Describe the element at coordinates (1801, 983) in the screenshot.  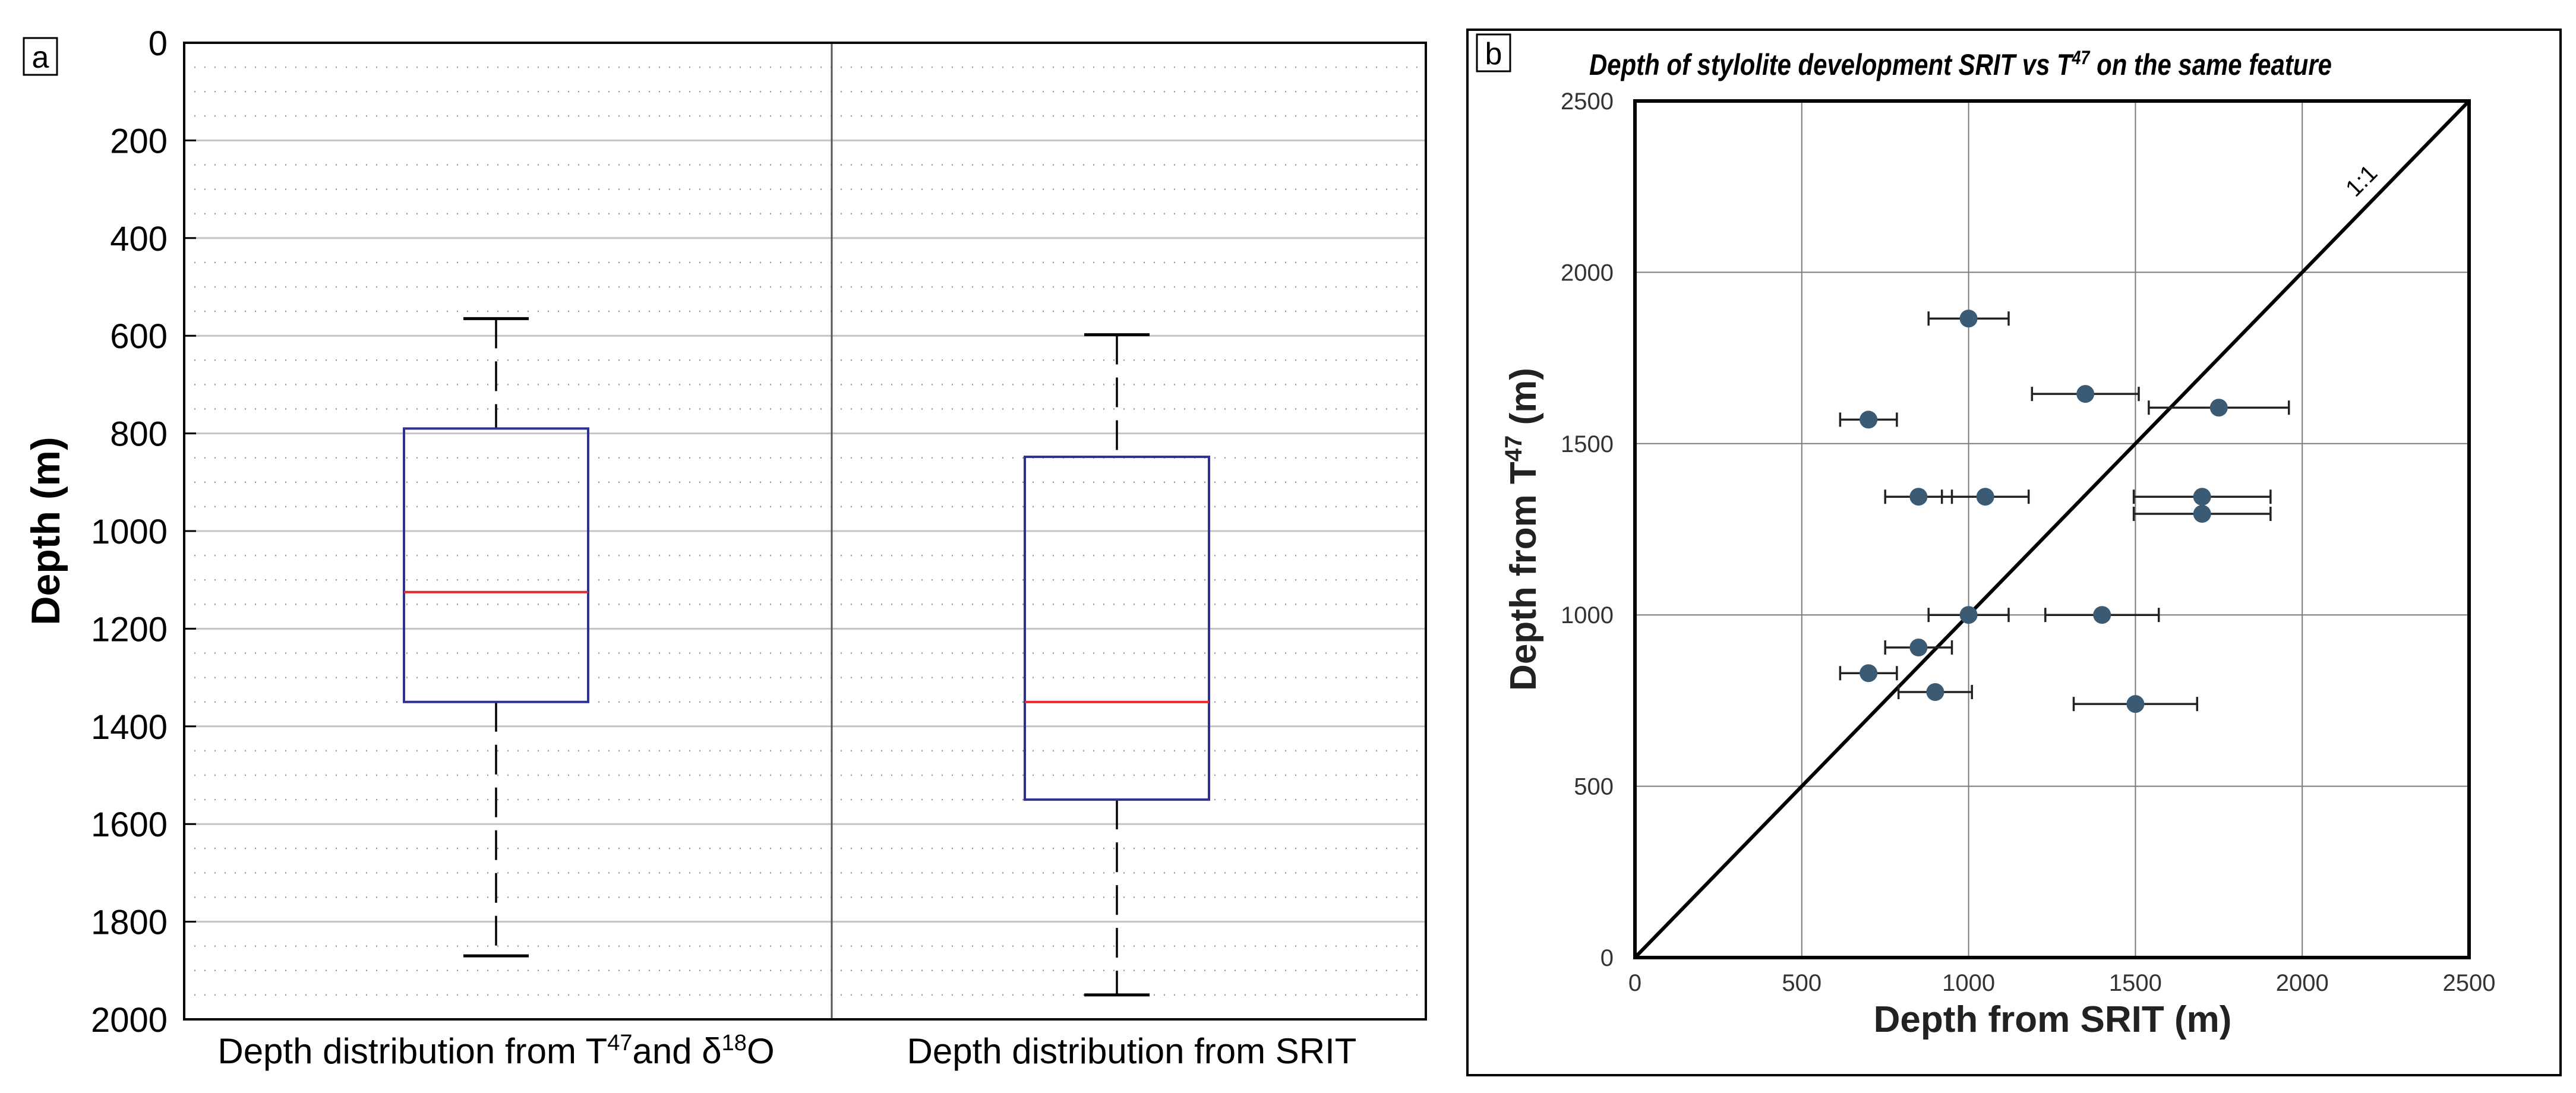
I see `x-tick-label: 500` at that location.